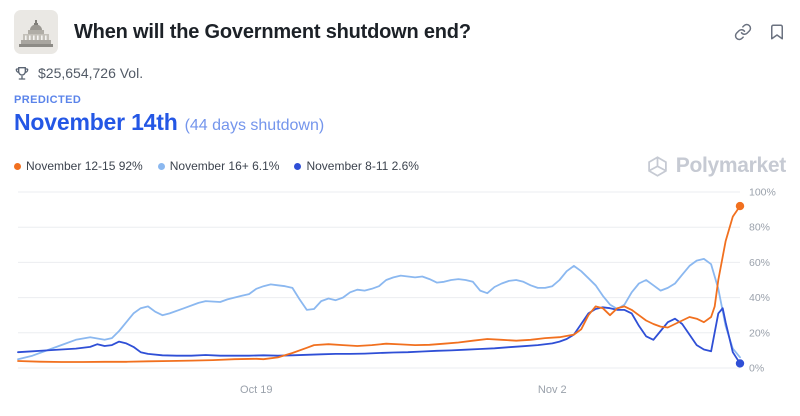 The width and height of the screenshot is (800, 416). I want to click on legend-item: November 8-11 2.6%, so click(356, 166).